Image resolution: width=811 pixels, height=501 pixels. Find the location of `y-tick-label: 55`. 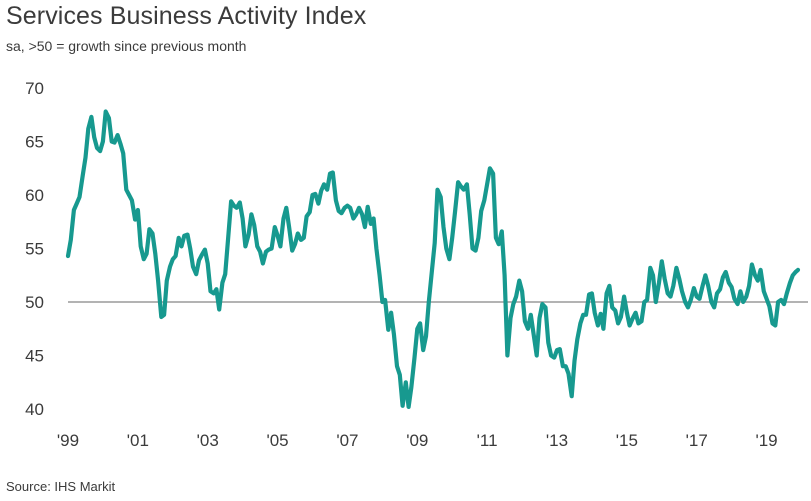

y-tick-label: 55 is located at coordinates (34, 249).